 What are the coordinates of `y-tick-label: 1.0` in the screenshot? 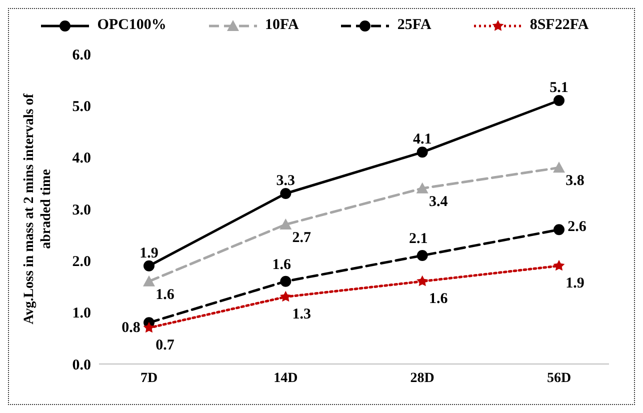 It's located at (81, 314).